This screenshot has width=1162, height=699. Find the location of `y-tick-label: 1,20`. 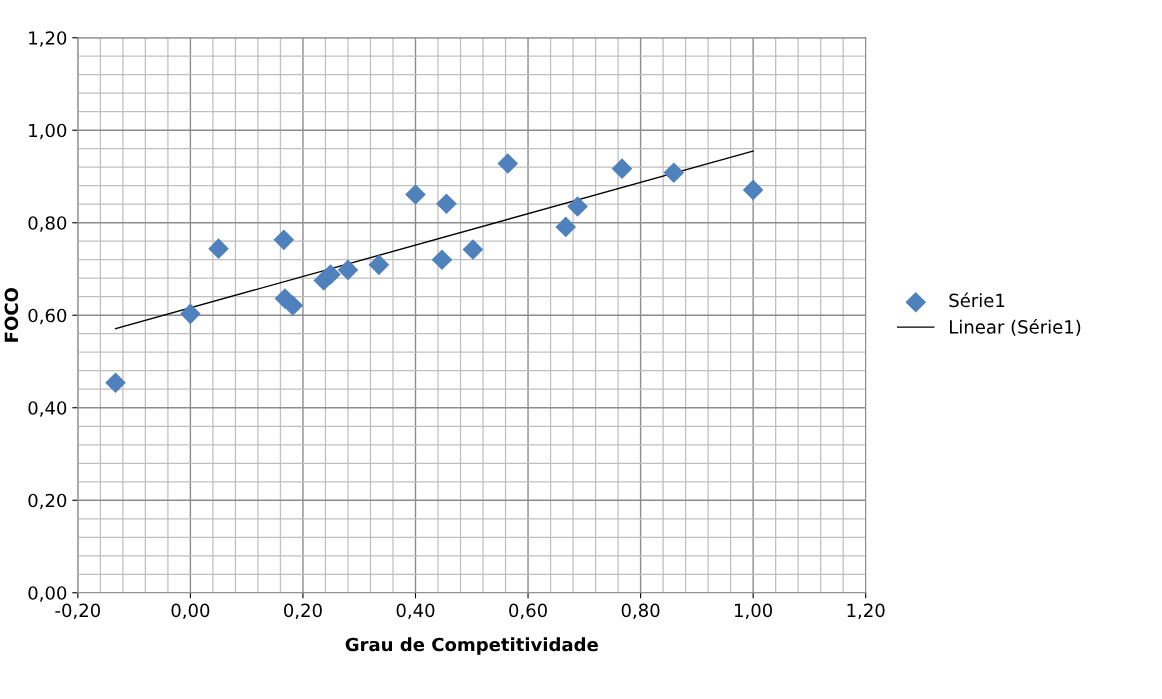

y-tick-label: 1,20 is located at coordinates (48, 39).